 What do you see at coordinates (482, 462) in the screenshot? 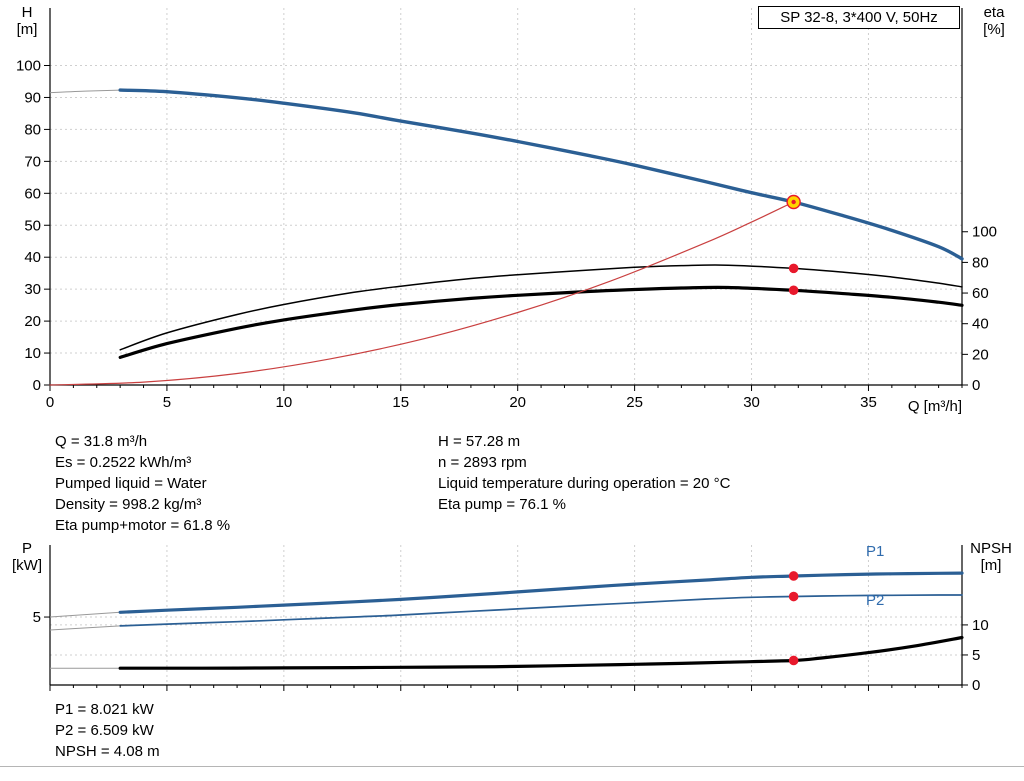
I see `detail-rpm: n = 2893 rpm` at bounding box center [482, 462].